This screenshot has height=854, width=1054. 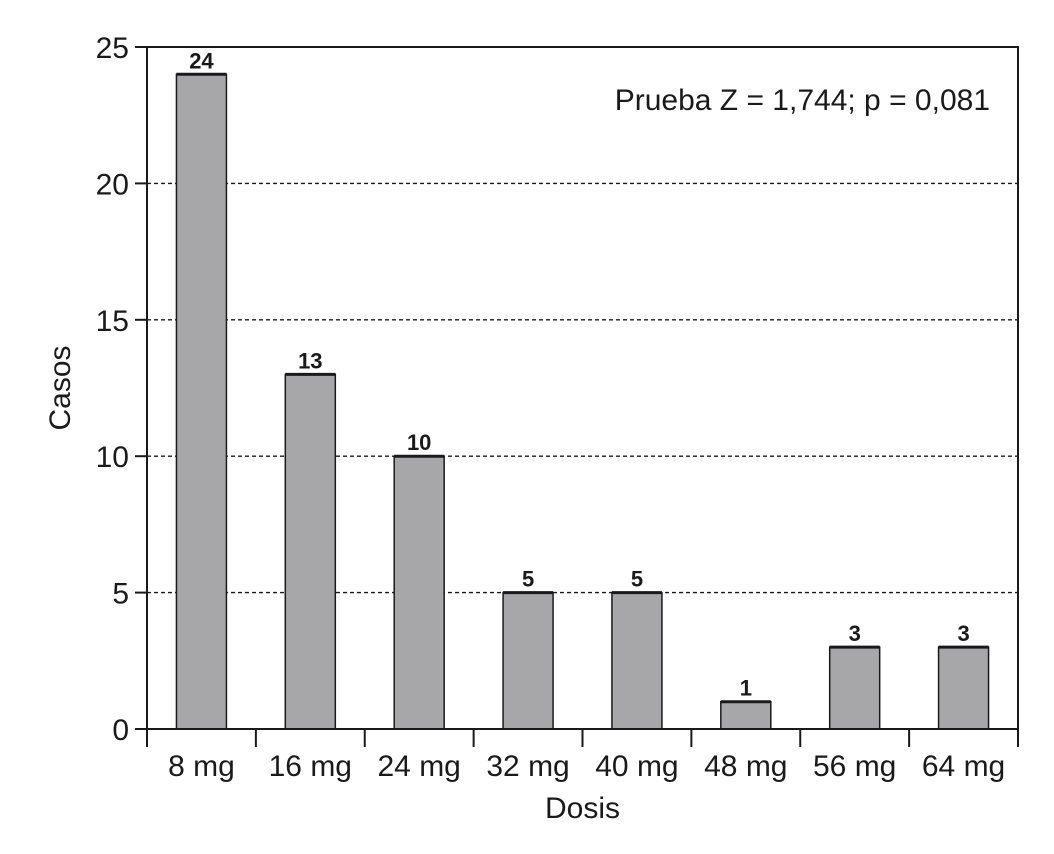 I want to click on y-axis-title: Casos, so click(x=60, y=387).